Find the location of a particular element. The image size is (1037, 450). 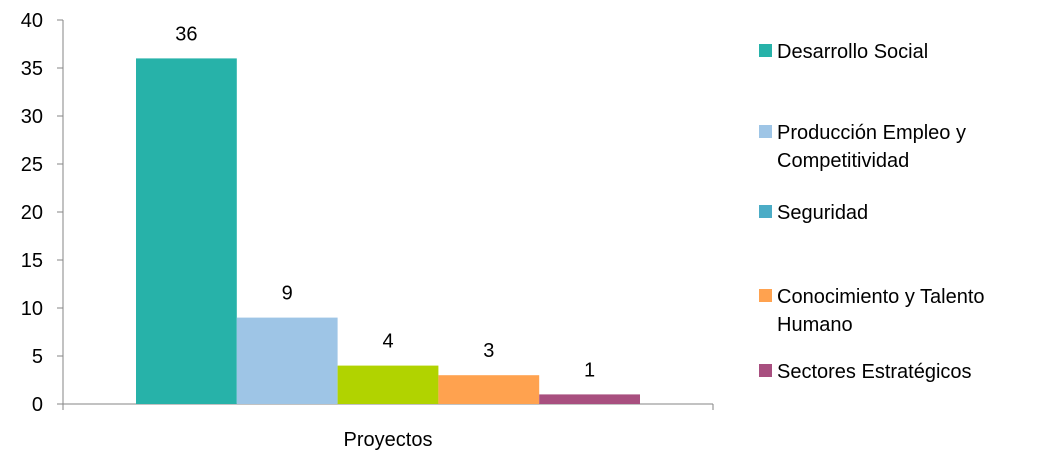

x-axis: Proyectos is located at coordinates (388, 426).